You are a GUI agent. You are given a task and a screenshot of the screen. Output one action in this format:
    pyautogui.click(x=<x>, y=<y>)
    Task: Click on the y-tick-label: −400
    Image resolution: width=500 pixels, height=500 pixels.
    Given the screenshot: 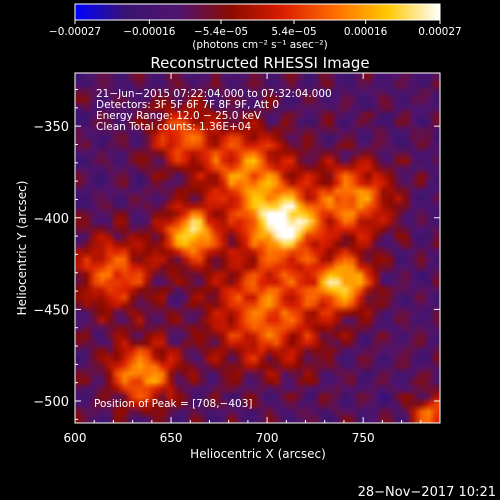 What is the action you would take?
    pyautogui.click(x=51, y=219)
    